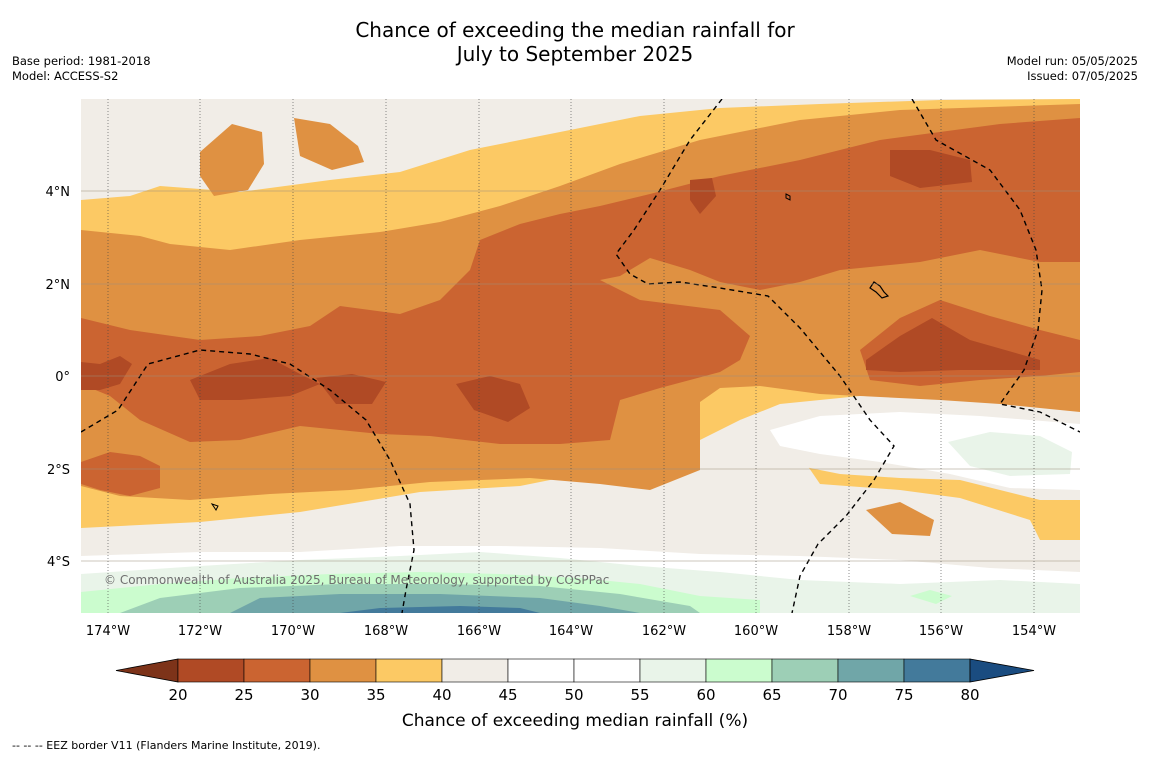 Image resolution: width=1150 pixels, height=758 pixels. I want to click on longitude-label: 162°W, so click(664, 631).